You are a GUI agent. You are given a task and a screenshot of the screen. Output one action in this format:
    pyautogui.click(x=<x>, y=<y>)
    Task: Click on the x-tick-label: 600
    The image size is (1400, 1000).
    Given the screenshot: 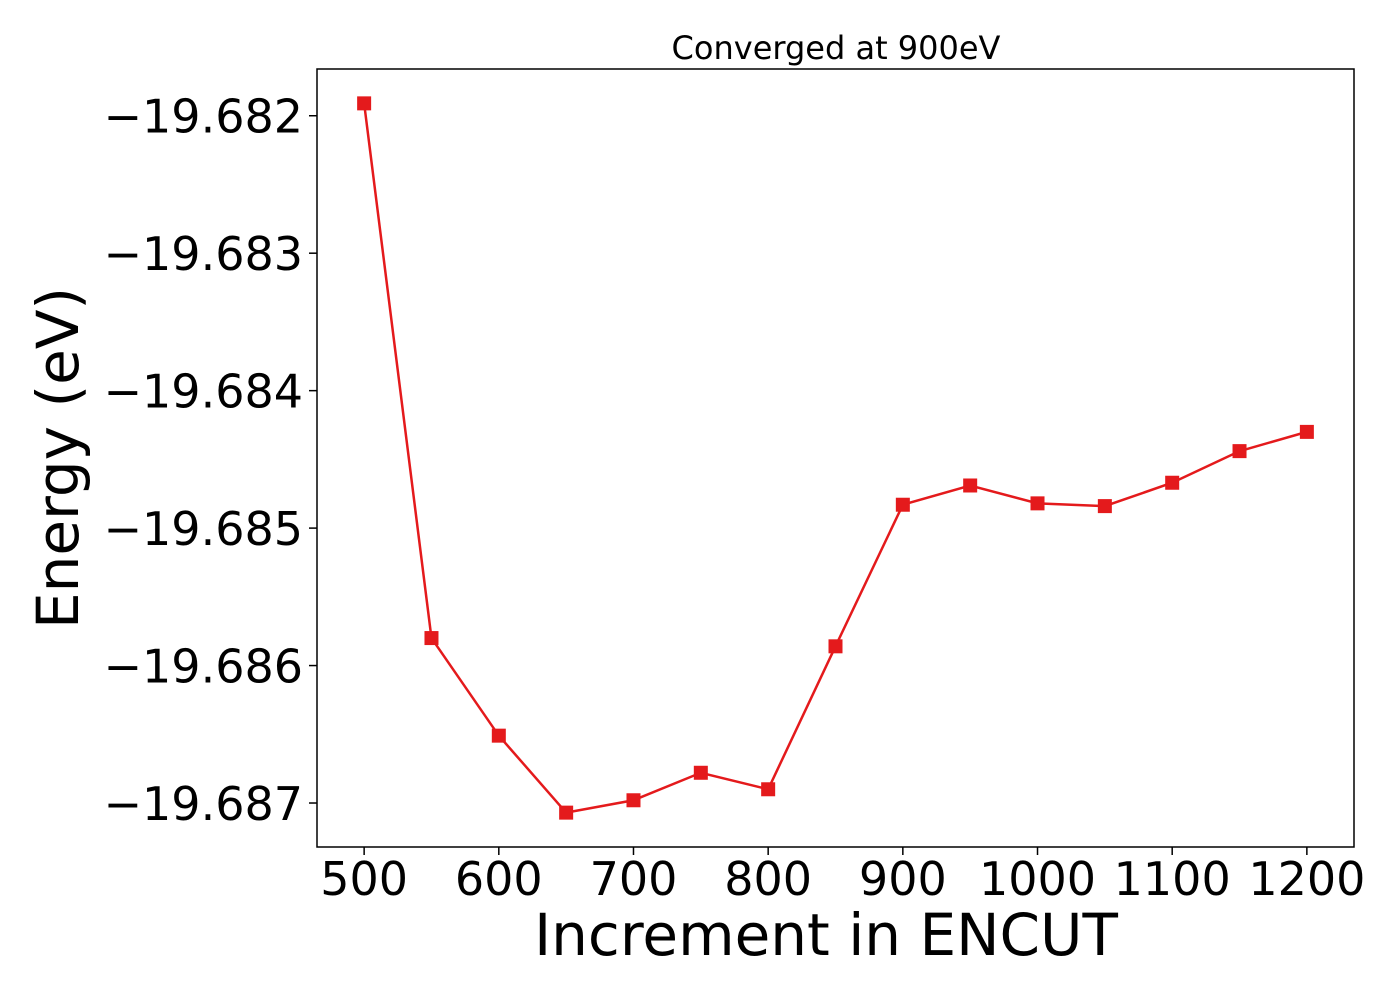 What is the action you would take?
    pyautogui.click(x=499, y=879)
    